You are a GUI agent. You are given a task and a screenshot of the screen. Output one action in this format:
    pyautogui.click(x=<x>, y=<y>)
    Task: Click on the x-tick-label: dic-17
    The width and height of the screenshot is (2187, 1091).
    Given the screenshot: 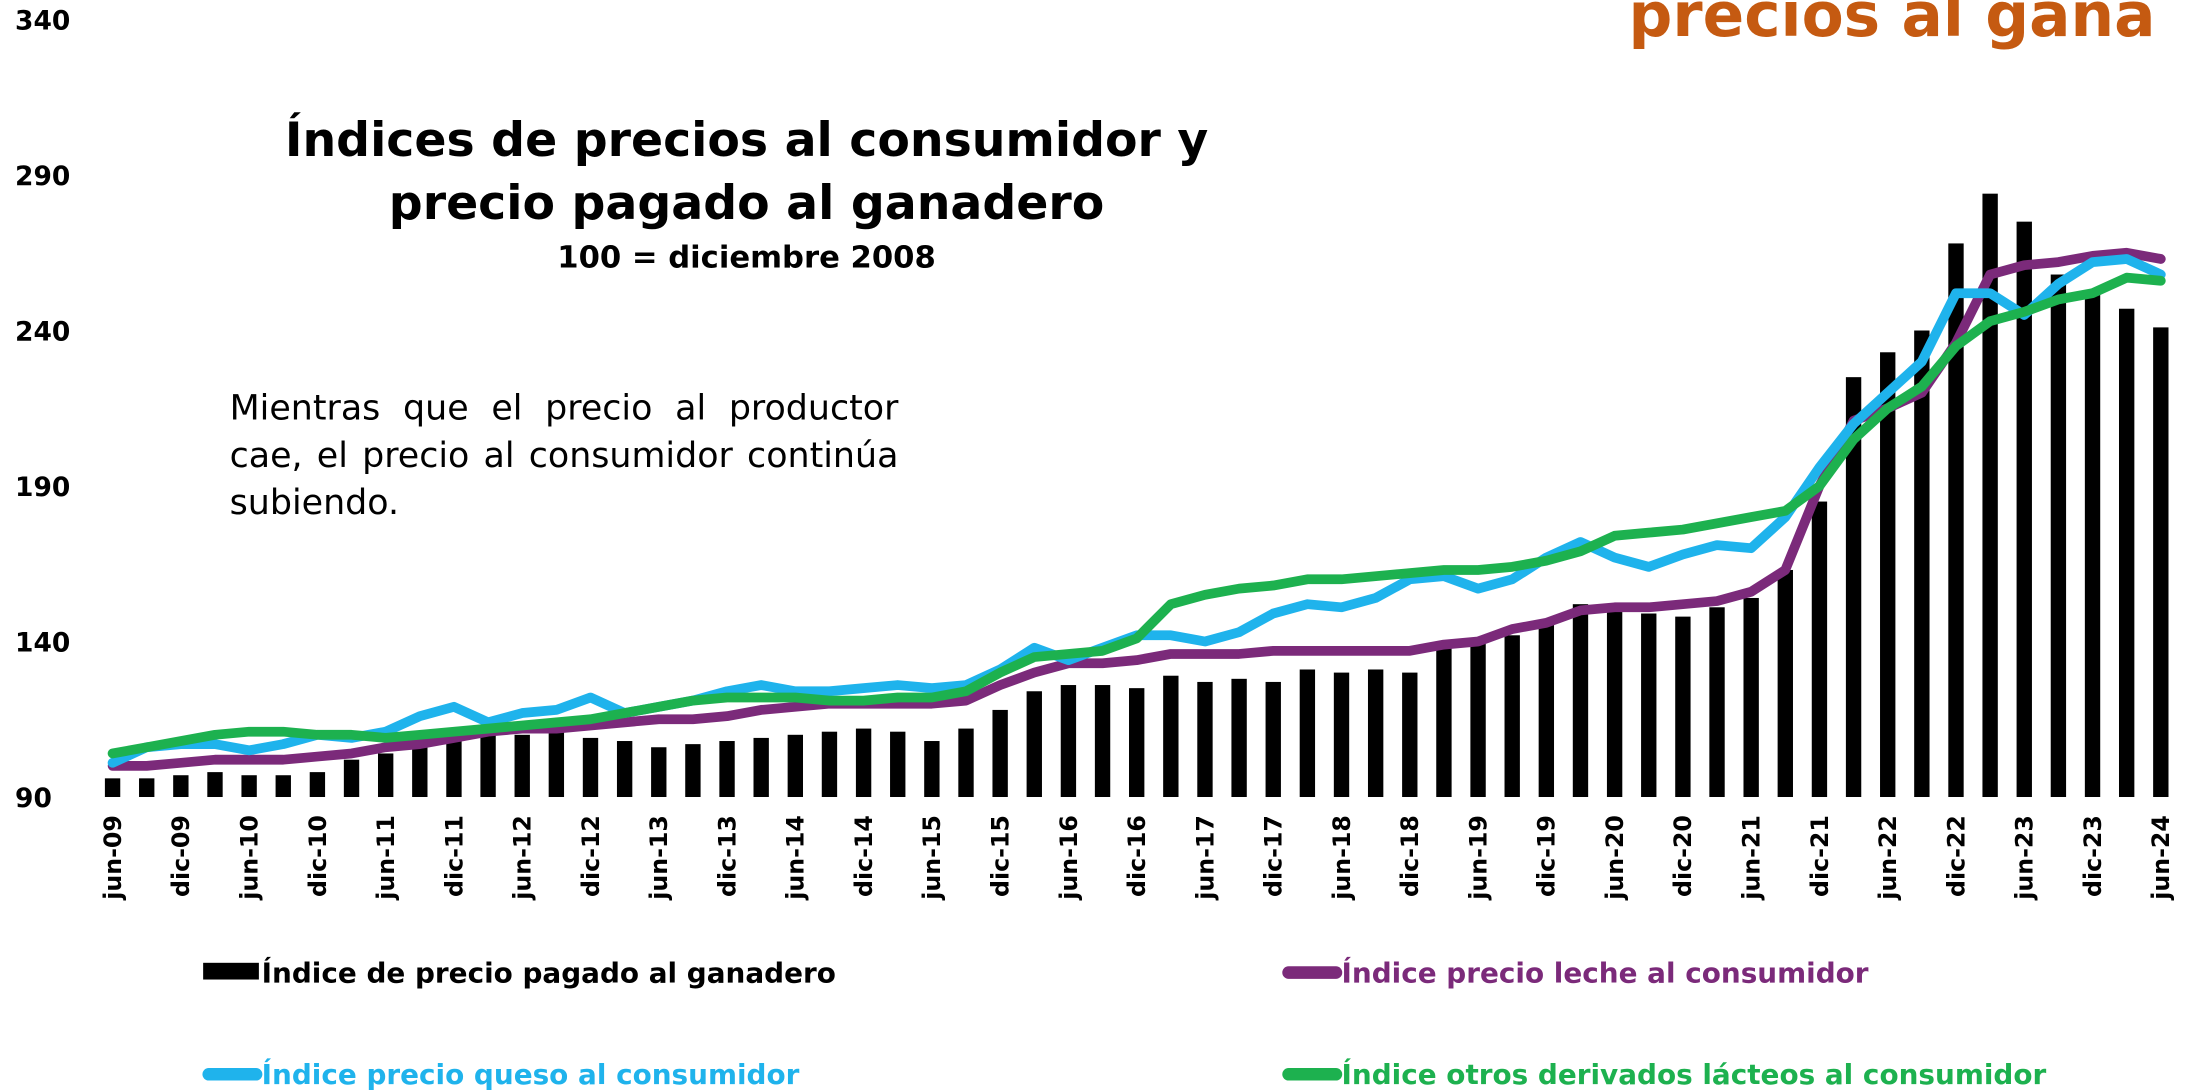 What is the action you would take?
    pyautogui.click(x=1274, y=856)
    